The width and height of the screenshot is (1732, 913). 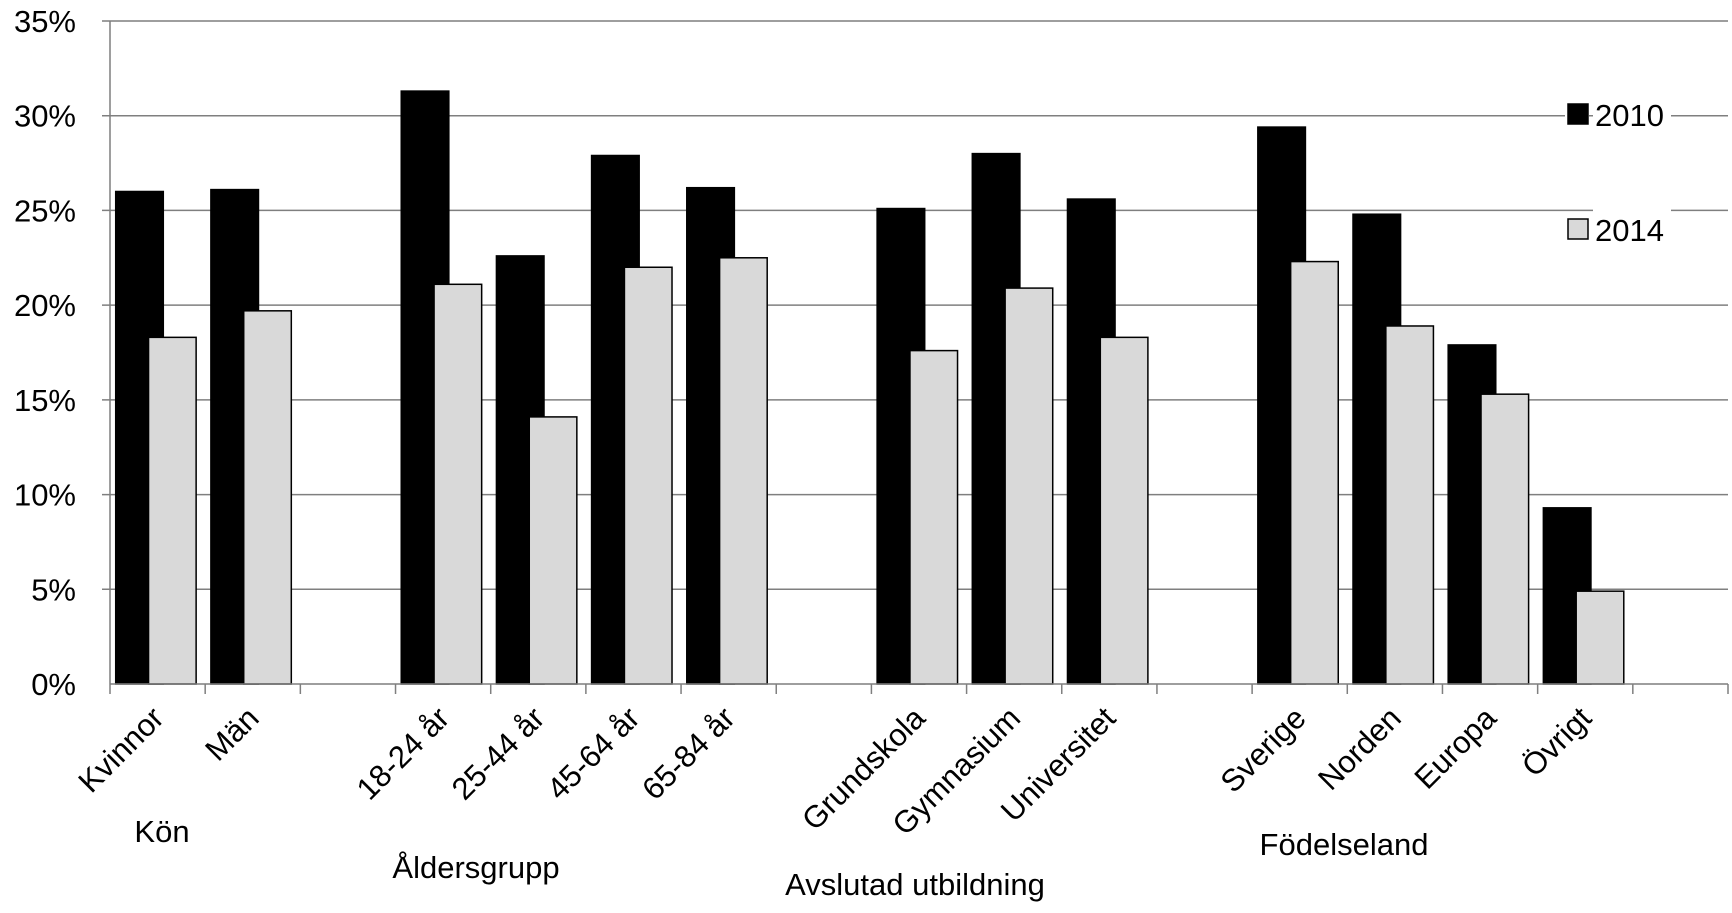 What do you see at coordinates (120, 749) in the screenshot?
I see `x-tick-label: Kvinnor` at bounding box center [120, 749].